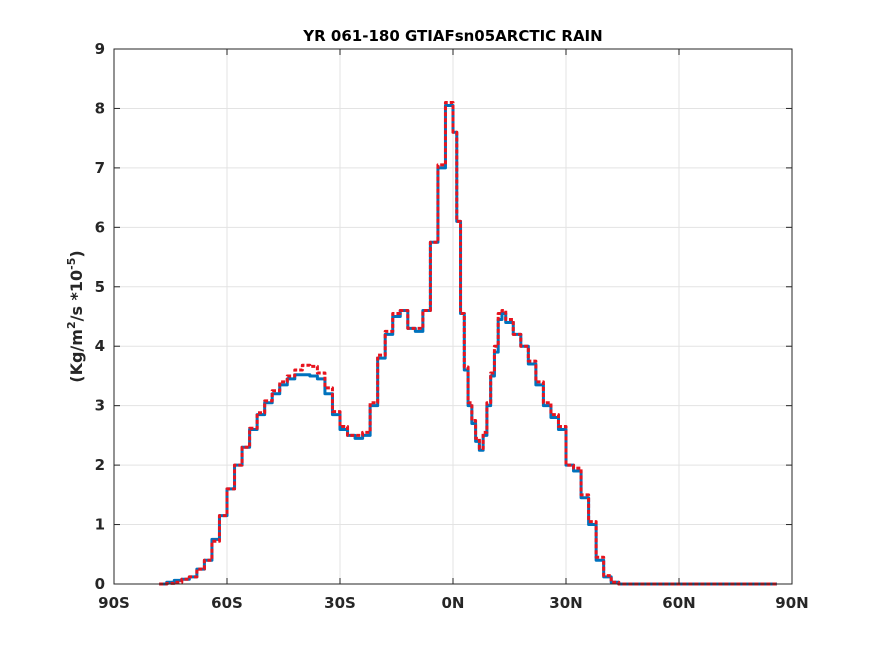  What do you see at coordinates (678, 603) in the screenshot?
I see `x-tick-label: 60N` at bounding box center [678, 603].